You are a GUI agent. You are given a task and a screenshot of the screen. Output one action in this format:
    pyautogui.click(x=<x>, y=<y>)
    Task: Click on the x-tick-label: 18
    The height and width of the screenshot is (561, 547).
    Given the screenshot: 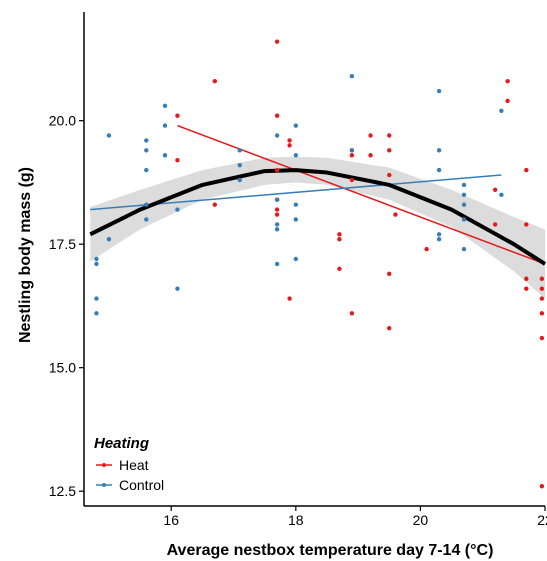 What is the action you would take?
    pyautogui.click(x=296, y=520)
    